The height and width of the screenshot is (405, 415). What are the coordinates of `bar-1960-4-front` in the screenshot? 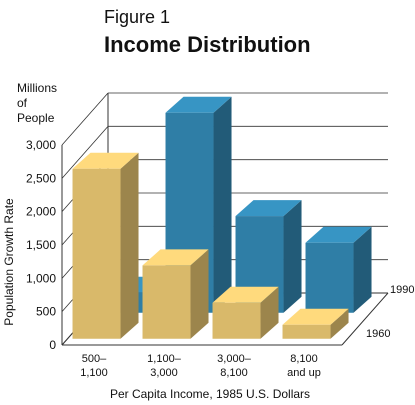 It's located at (306, 331).